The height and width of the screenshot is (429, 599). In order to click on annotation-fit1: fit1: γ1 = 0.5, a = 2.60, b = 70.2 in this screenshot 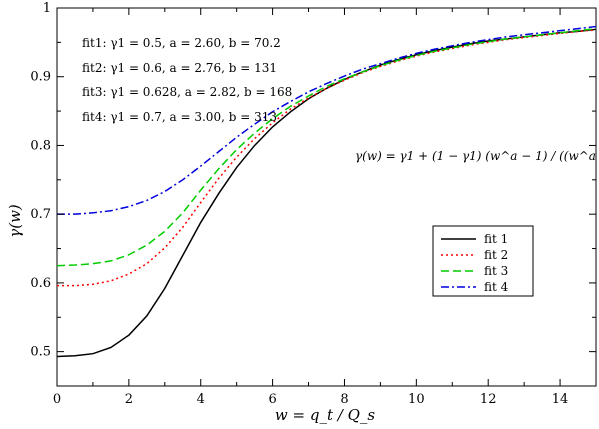, I will do `click(181, 43)`.